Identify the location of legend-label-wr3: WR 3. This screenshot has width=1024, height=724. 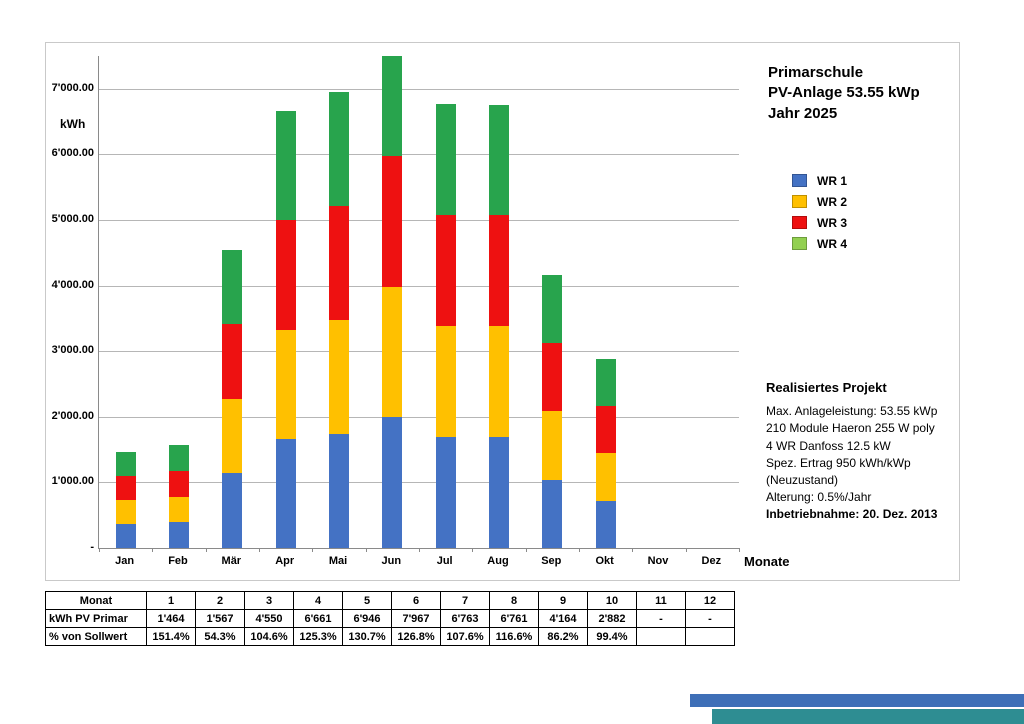
(832, 222).